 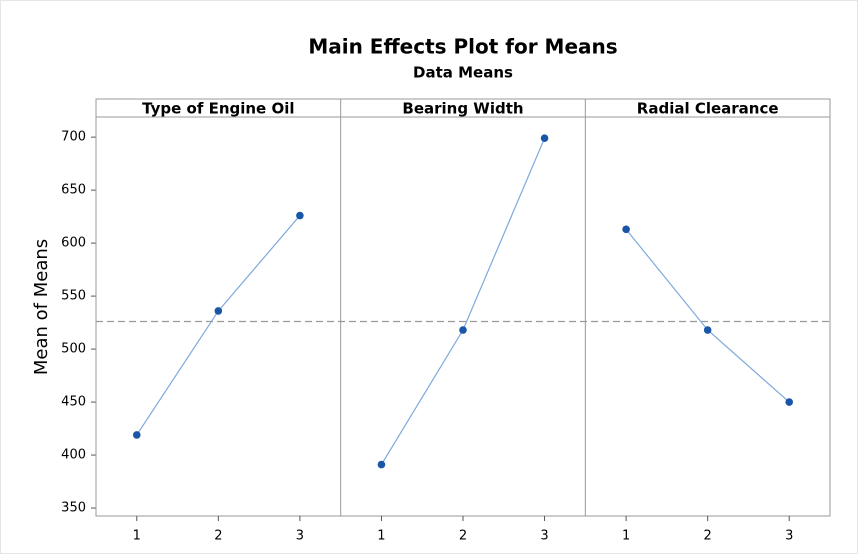 I want to click on y-tick-label: 350, so click(x=73, y=508).